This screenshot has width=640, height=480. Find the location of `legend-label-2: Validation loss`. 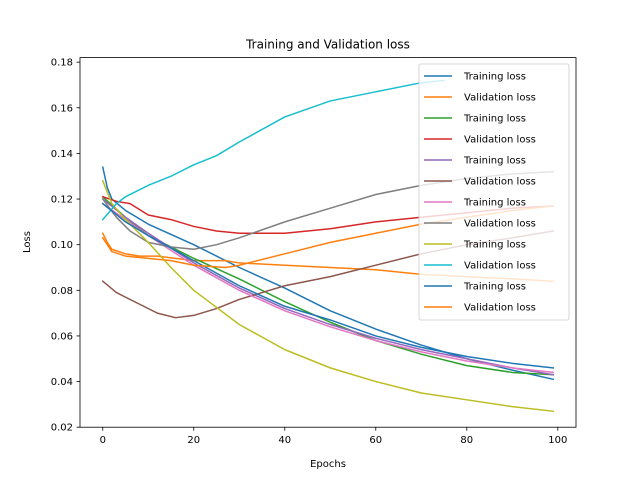

legend-label-2: Validation loss is located at coordinates (500, 98).